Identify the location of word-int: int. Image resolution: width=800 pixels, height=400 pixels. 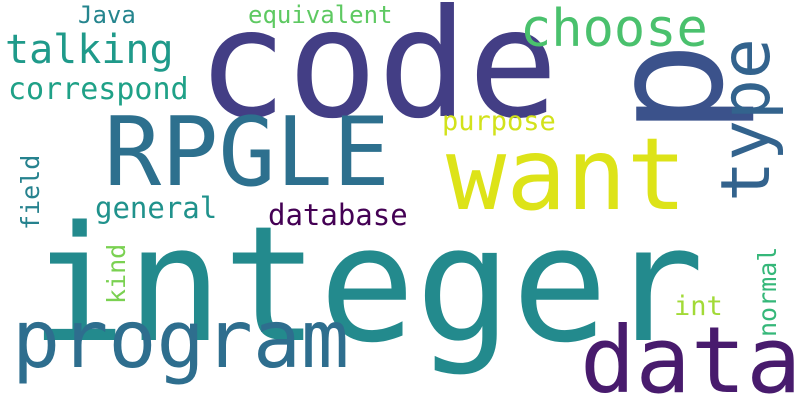
(698, 306).